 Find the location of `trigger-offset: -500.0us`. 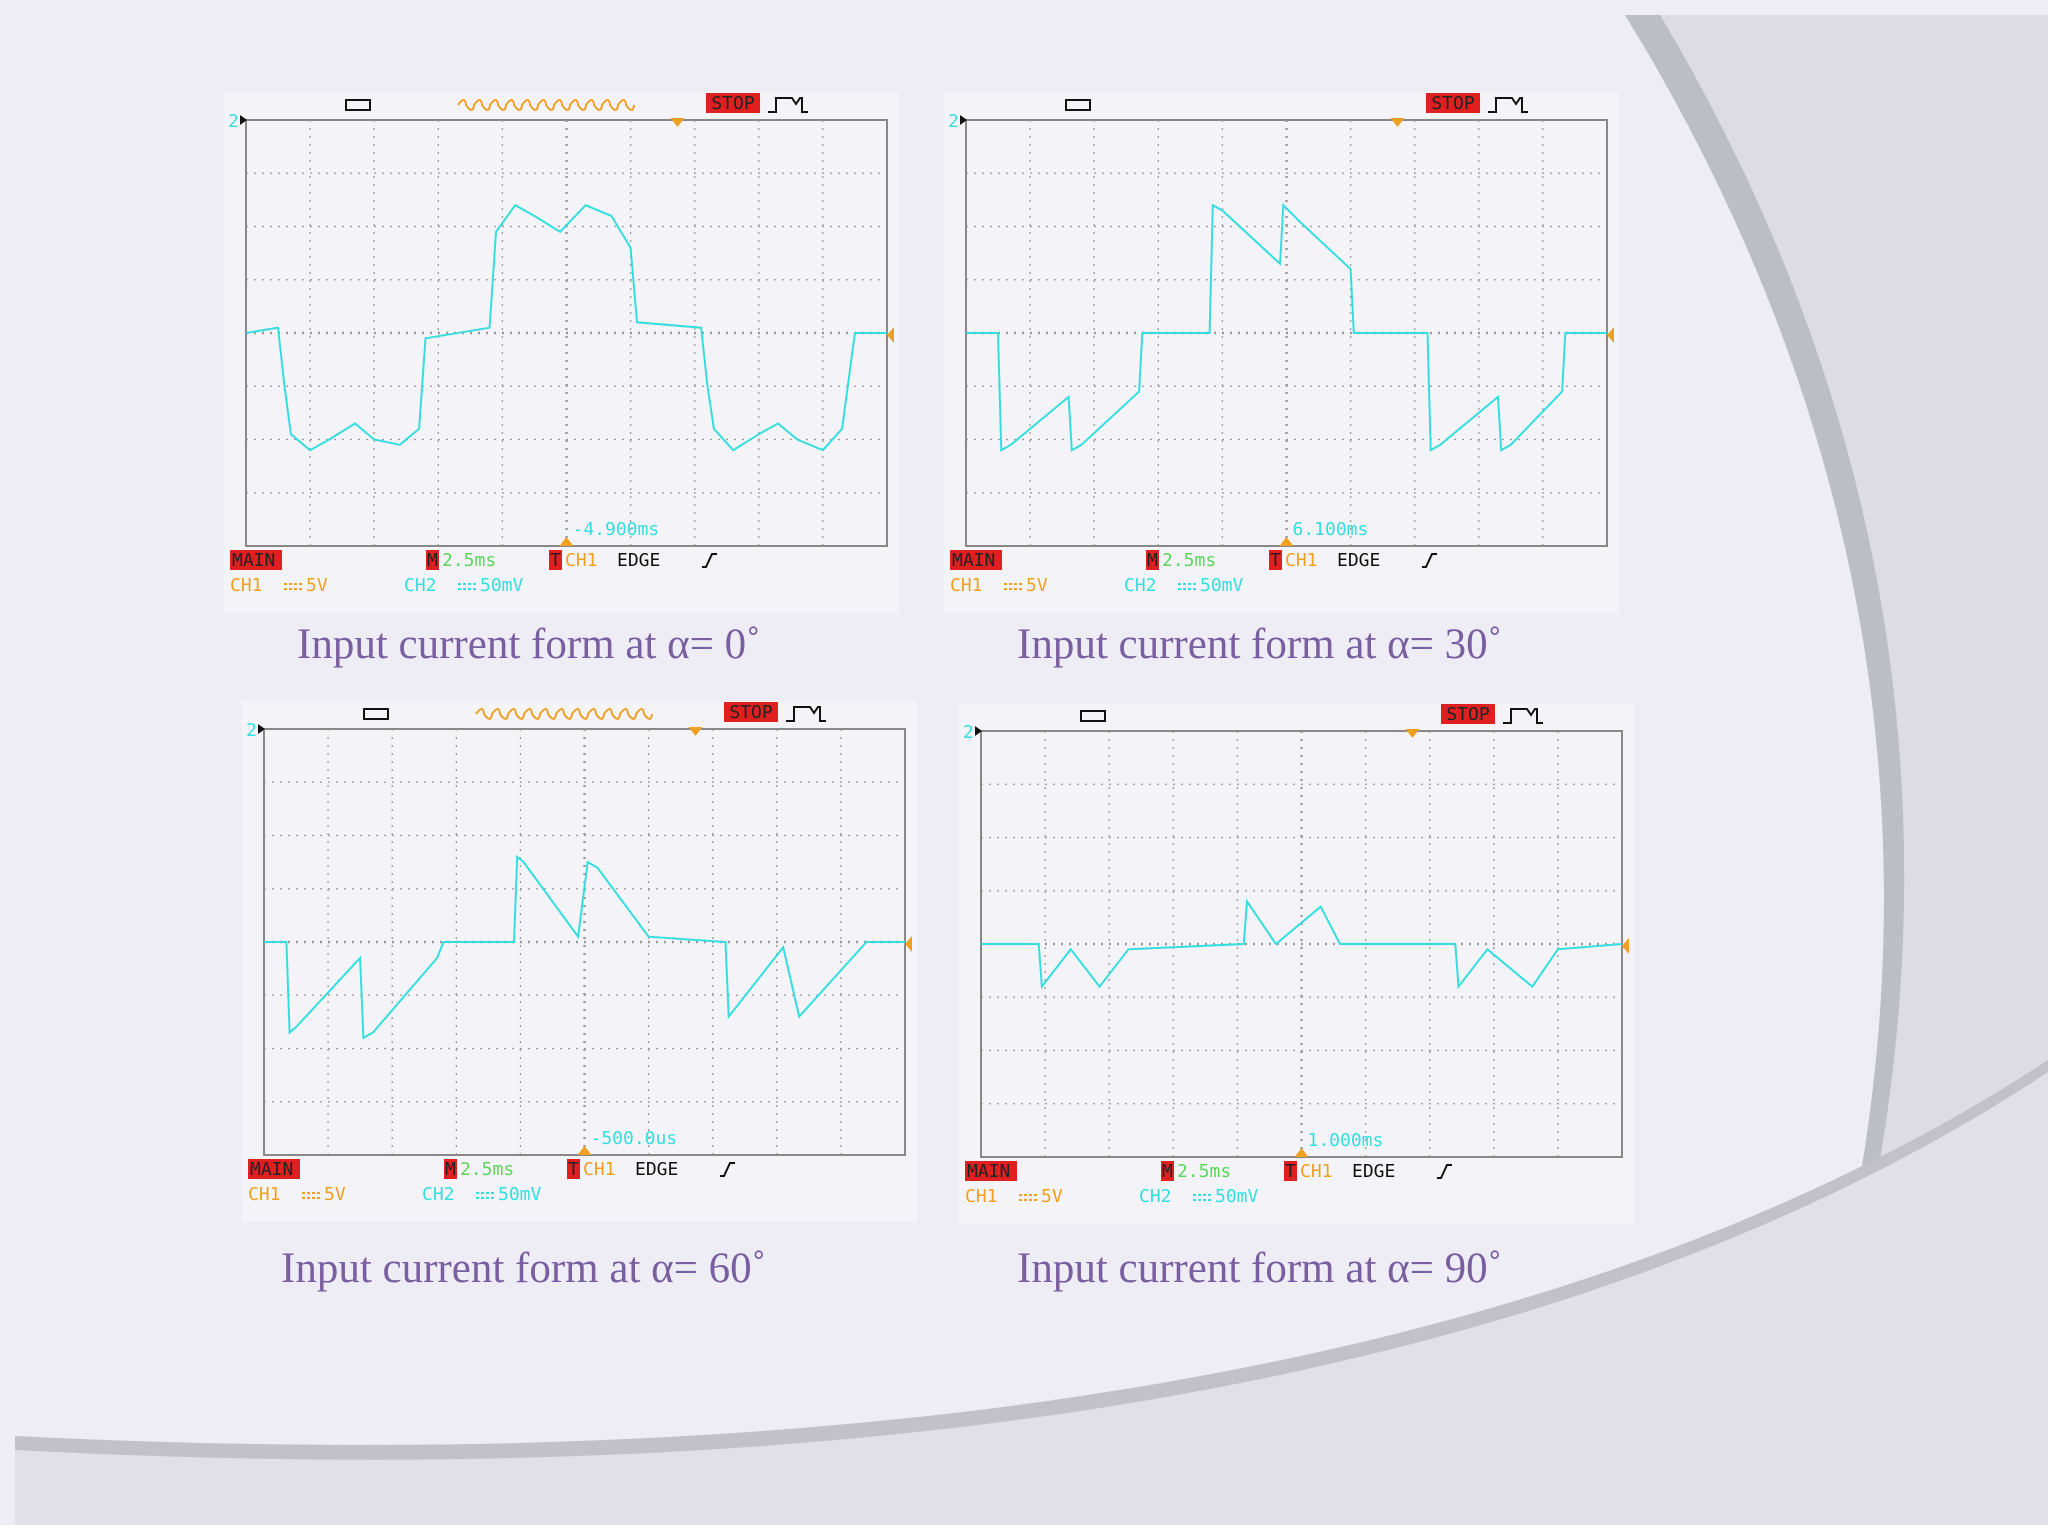

trigger-offset: -500.0us is located at coordinates (634, 1138).